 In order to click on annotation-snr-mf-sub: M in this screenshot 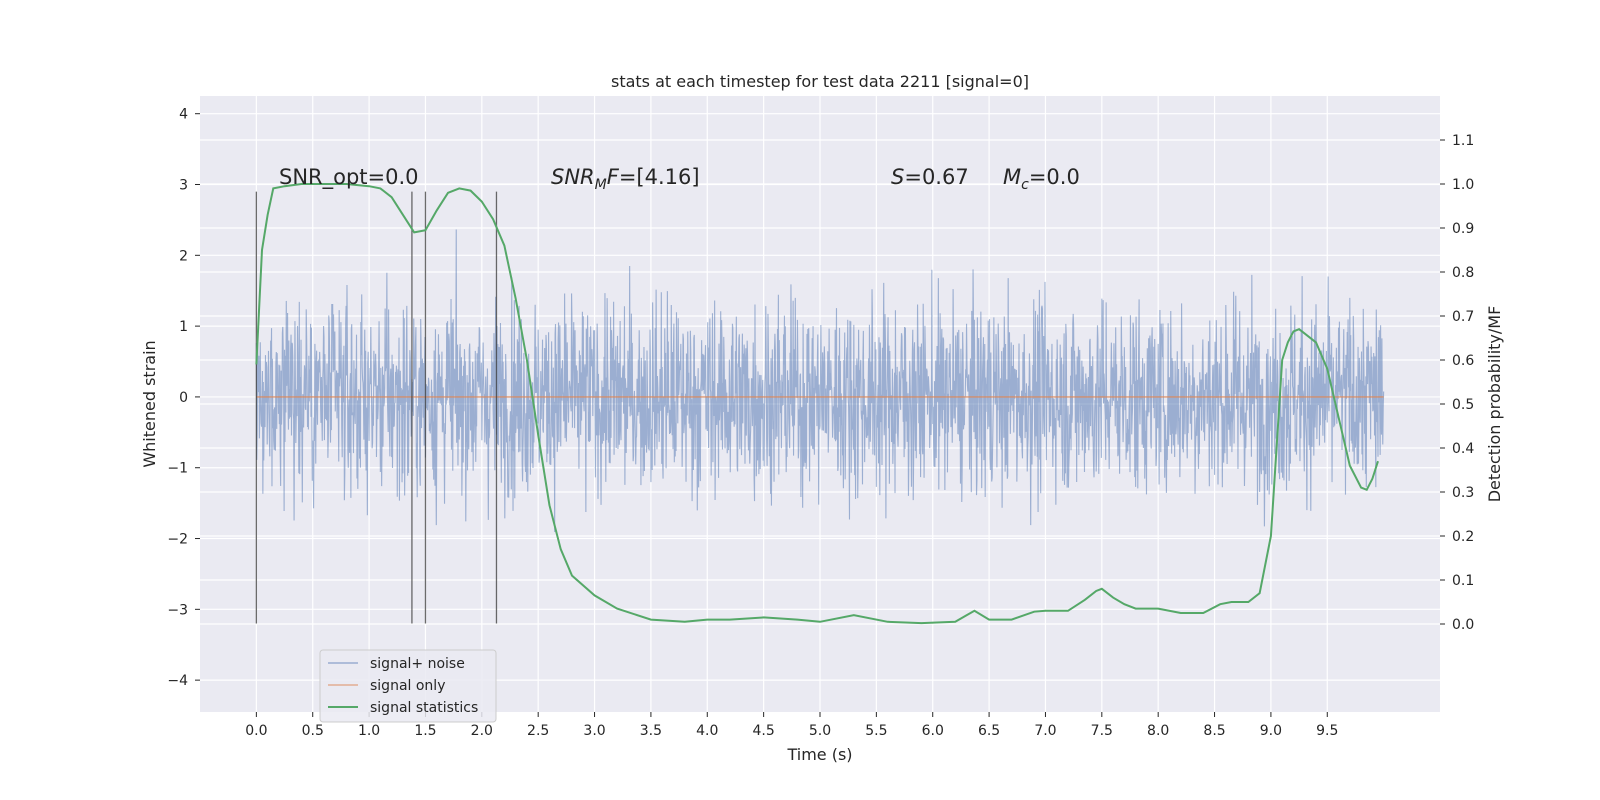, I will do `click(601, 185)`.